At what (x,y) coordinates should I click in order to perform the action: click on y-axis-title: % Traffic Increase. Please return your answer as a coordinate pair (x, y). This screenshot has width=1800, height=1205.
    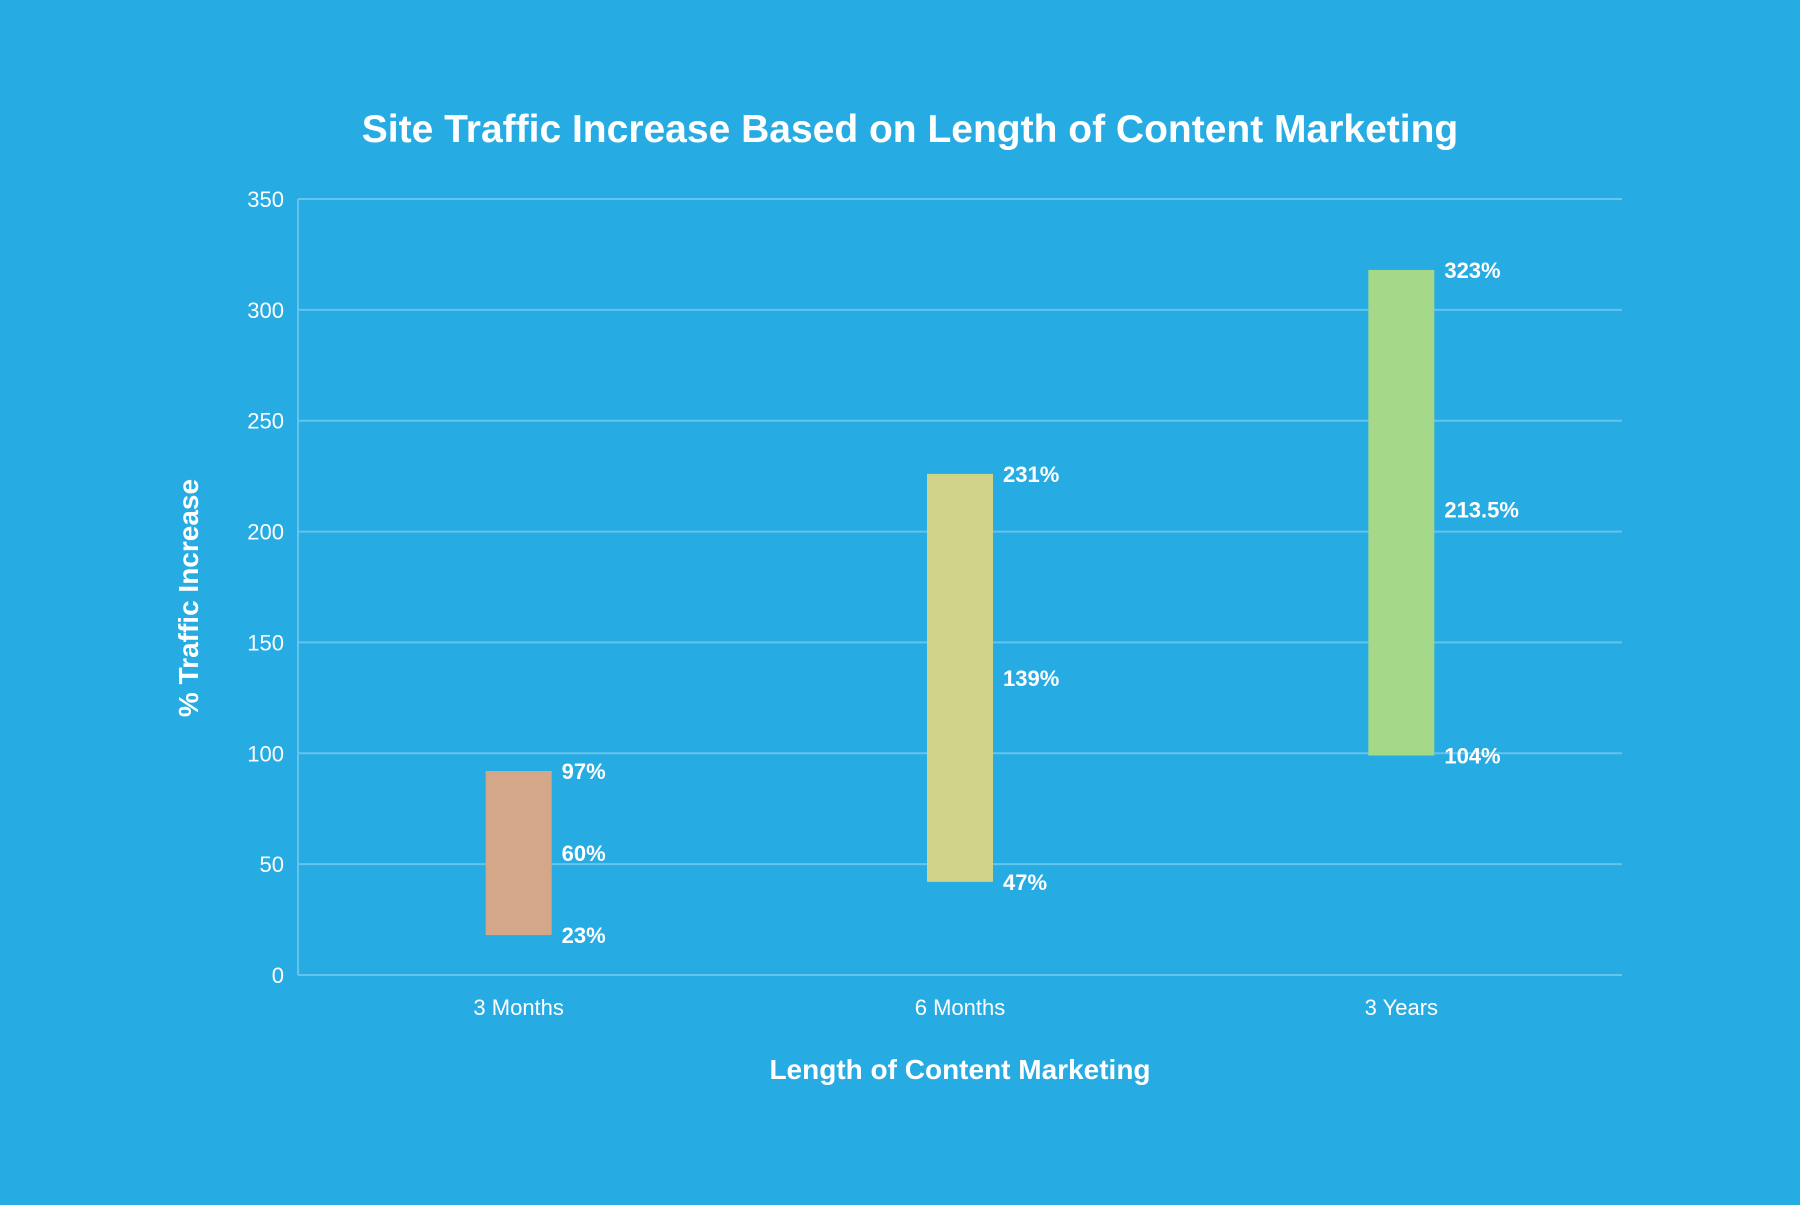
    Looking at the image, I should click on (188, 598).